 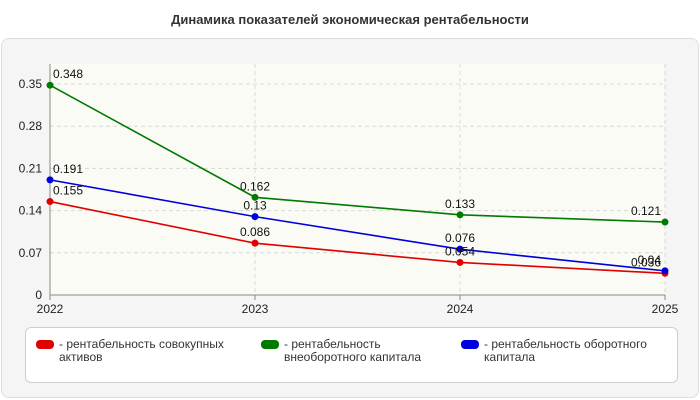 I want to click on data-label: 0.036, so click(x=646, y=262).